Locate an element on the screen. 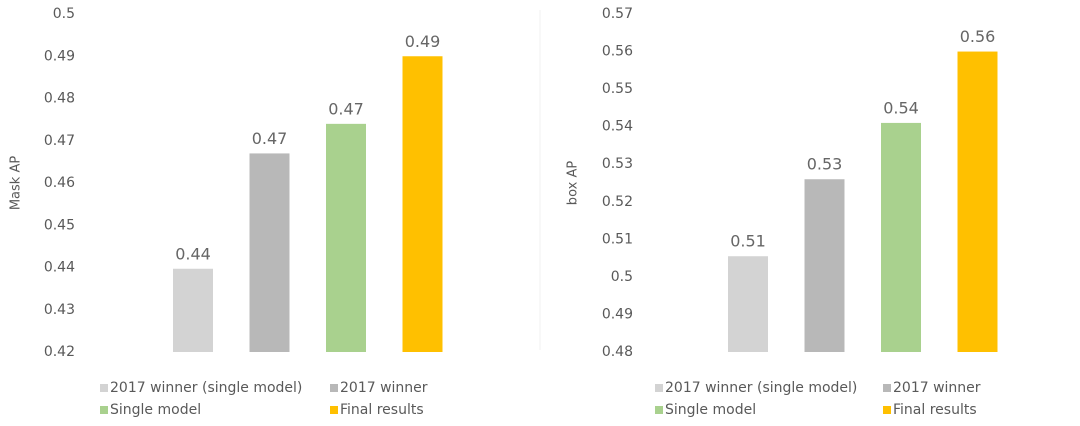 This screenshot has width=1080, height=426. y-tick-label: 0.54 is located at coordinates (617, 127).